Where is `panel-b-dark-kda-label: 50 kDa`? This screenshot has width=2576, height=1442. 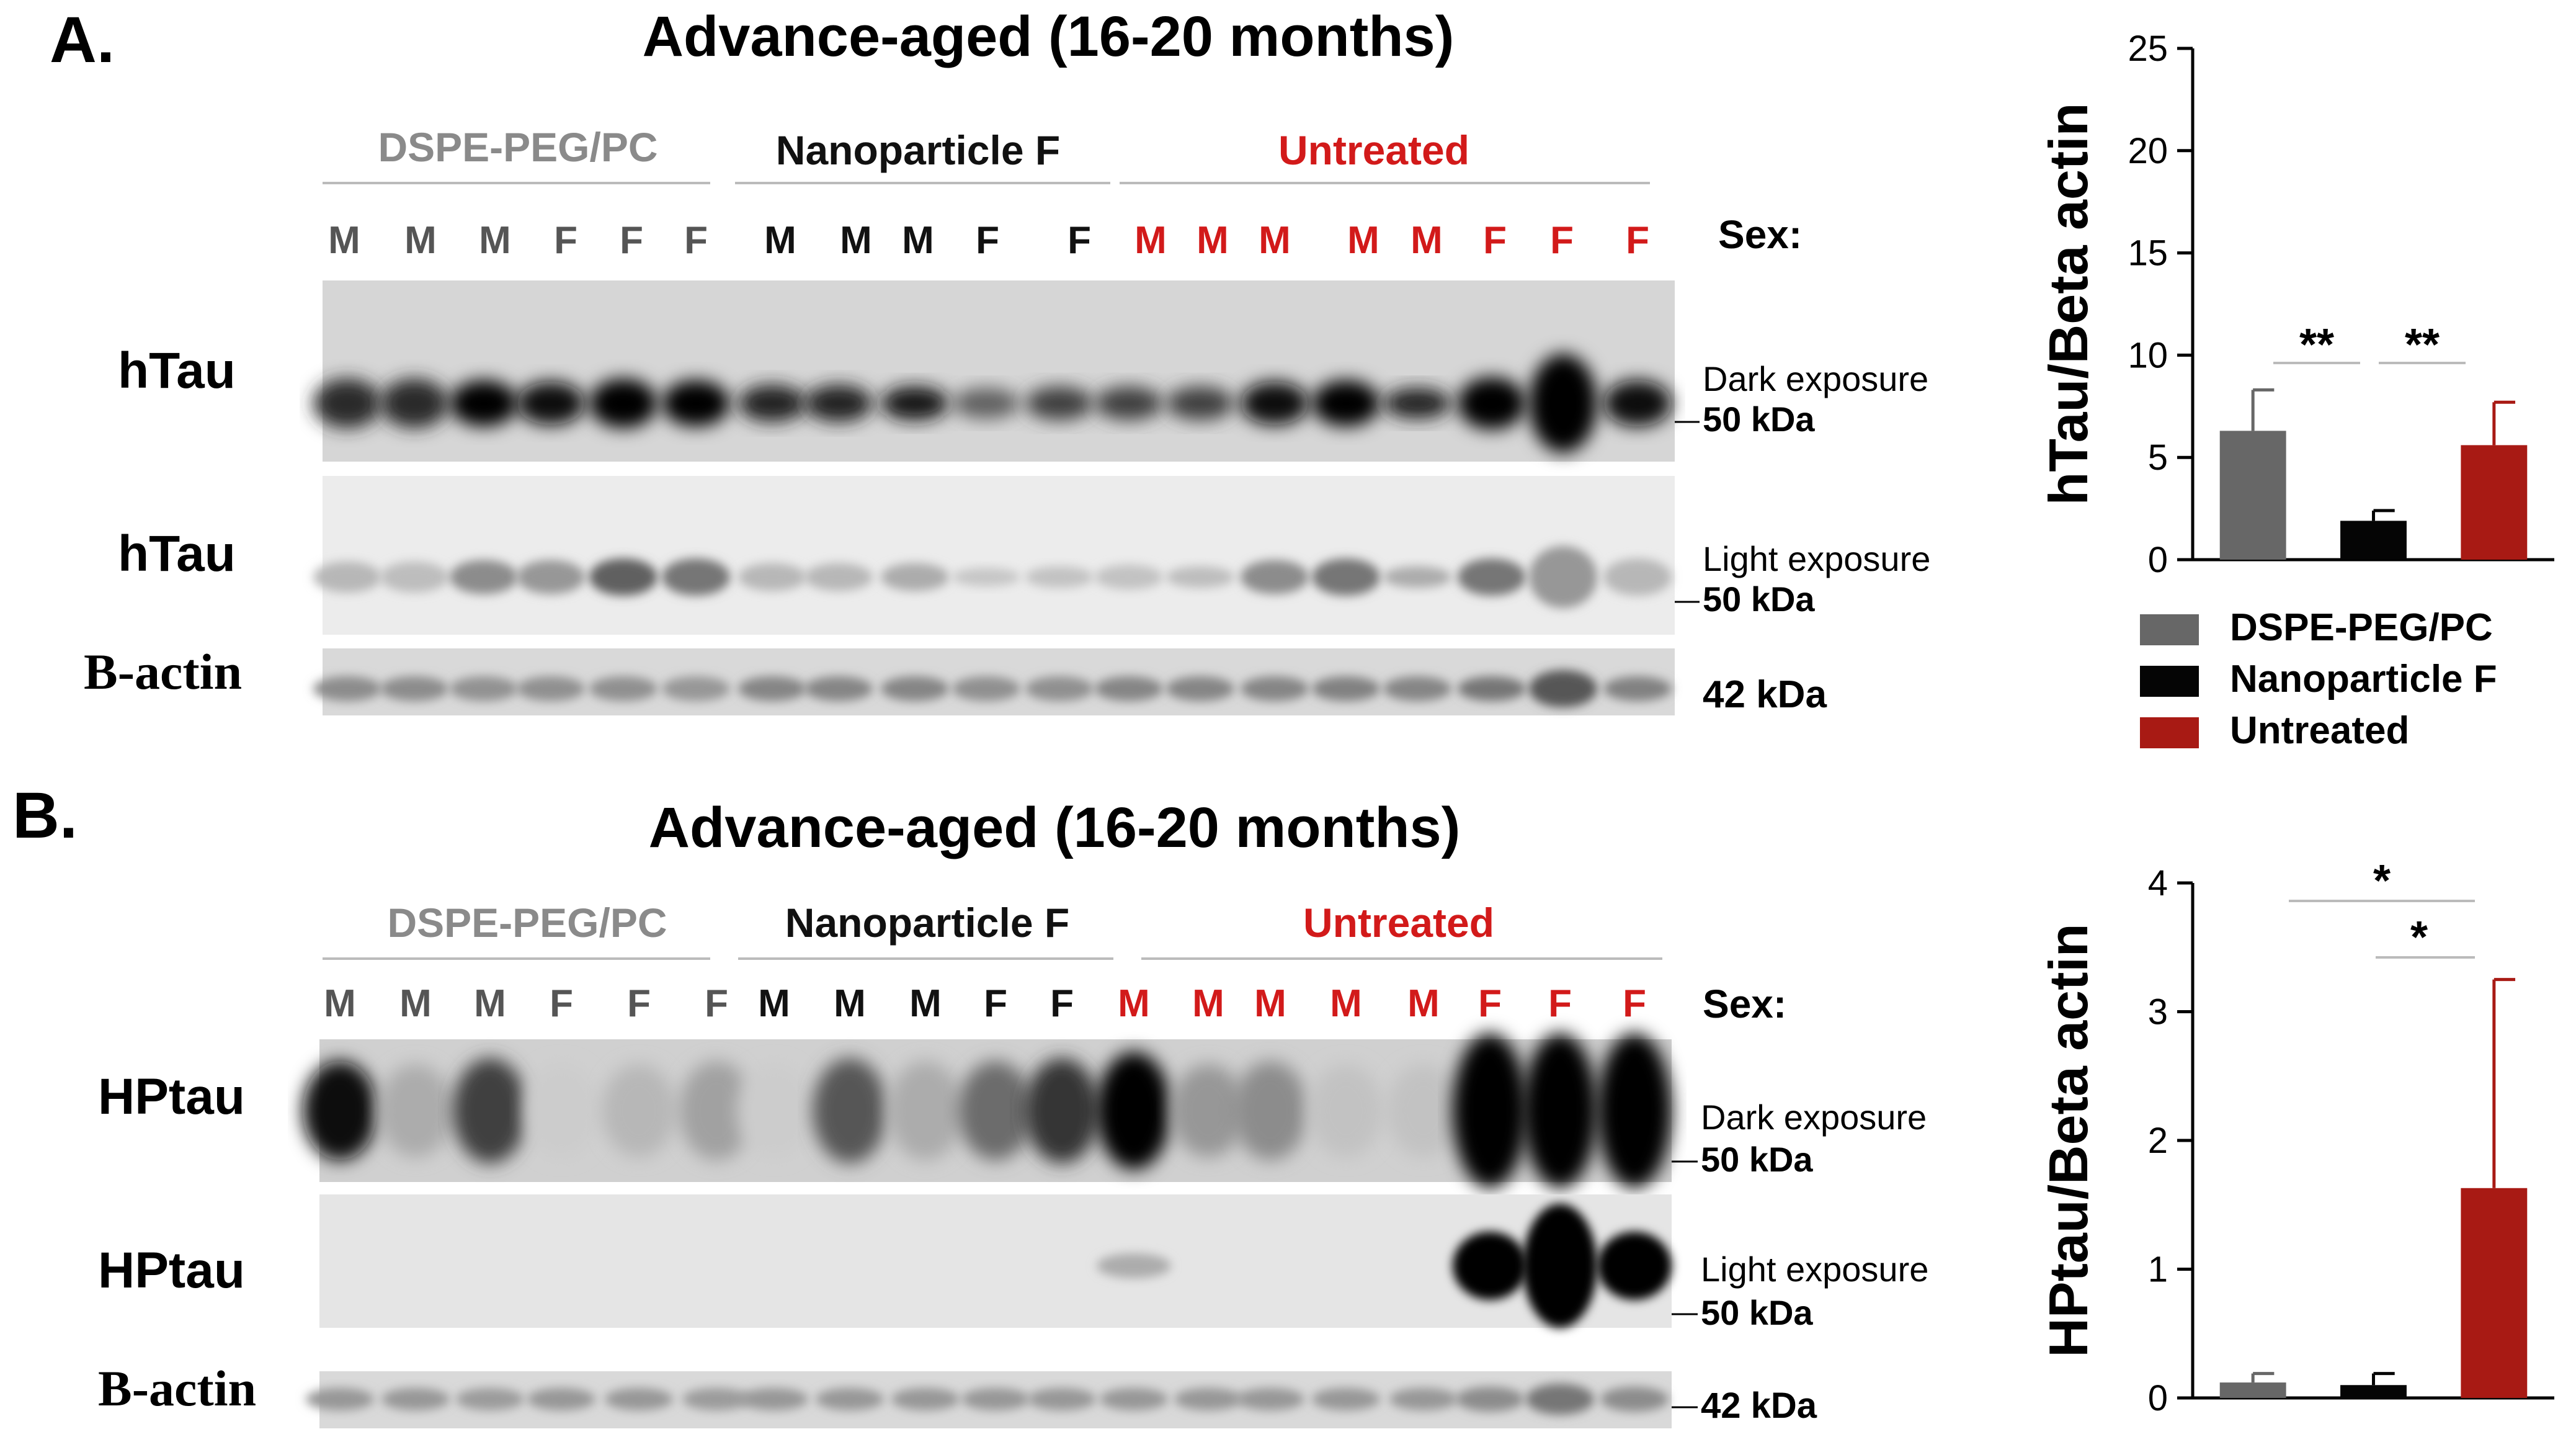 panel-b-dark-kda-label: 50 kDa is located at coordinates (1757, 1159).